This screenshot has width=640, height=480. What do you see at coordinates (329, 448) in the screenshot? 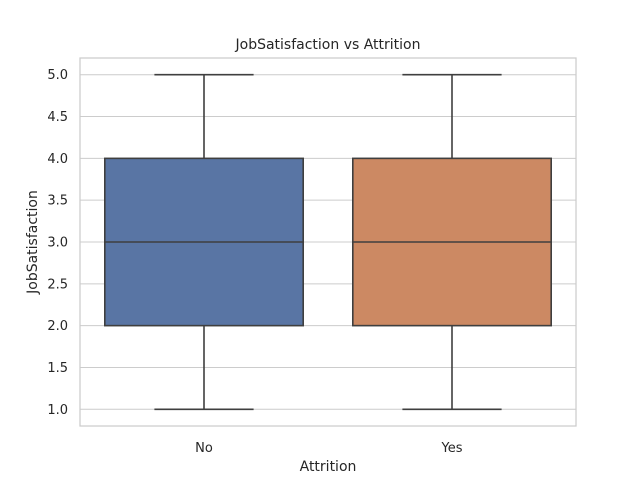
I see `x-tick-labels: No Yes` at bounding box center [329, 448].